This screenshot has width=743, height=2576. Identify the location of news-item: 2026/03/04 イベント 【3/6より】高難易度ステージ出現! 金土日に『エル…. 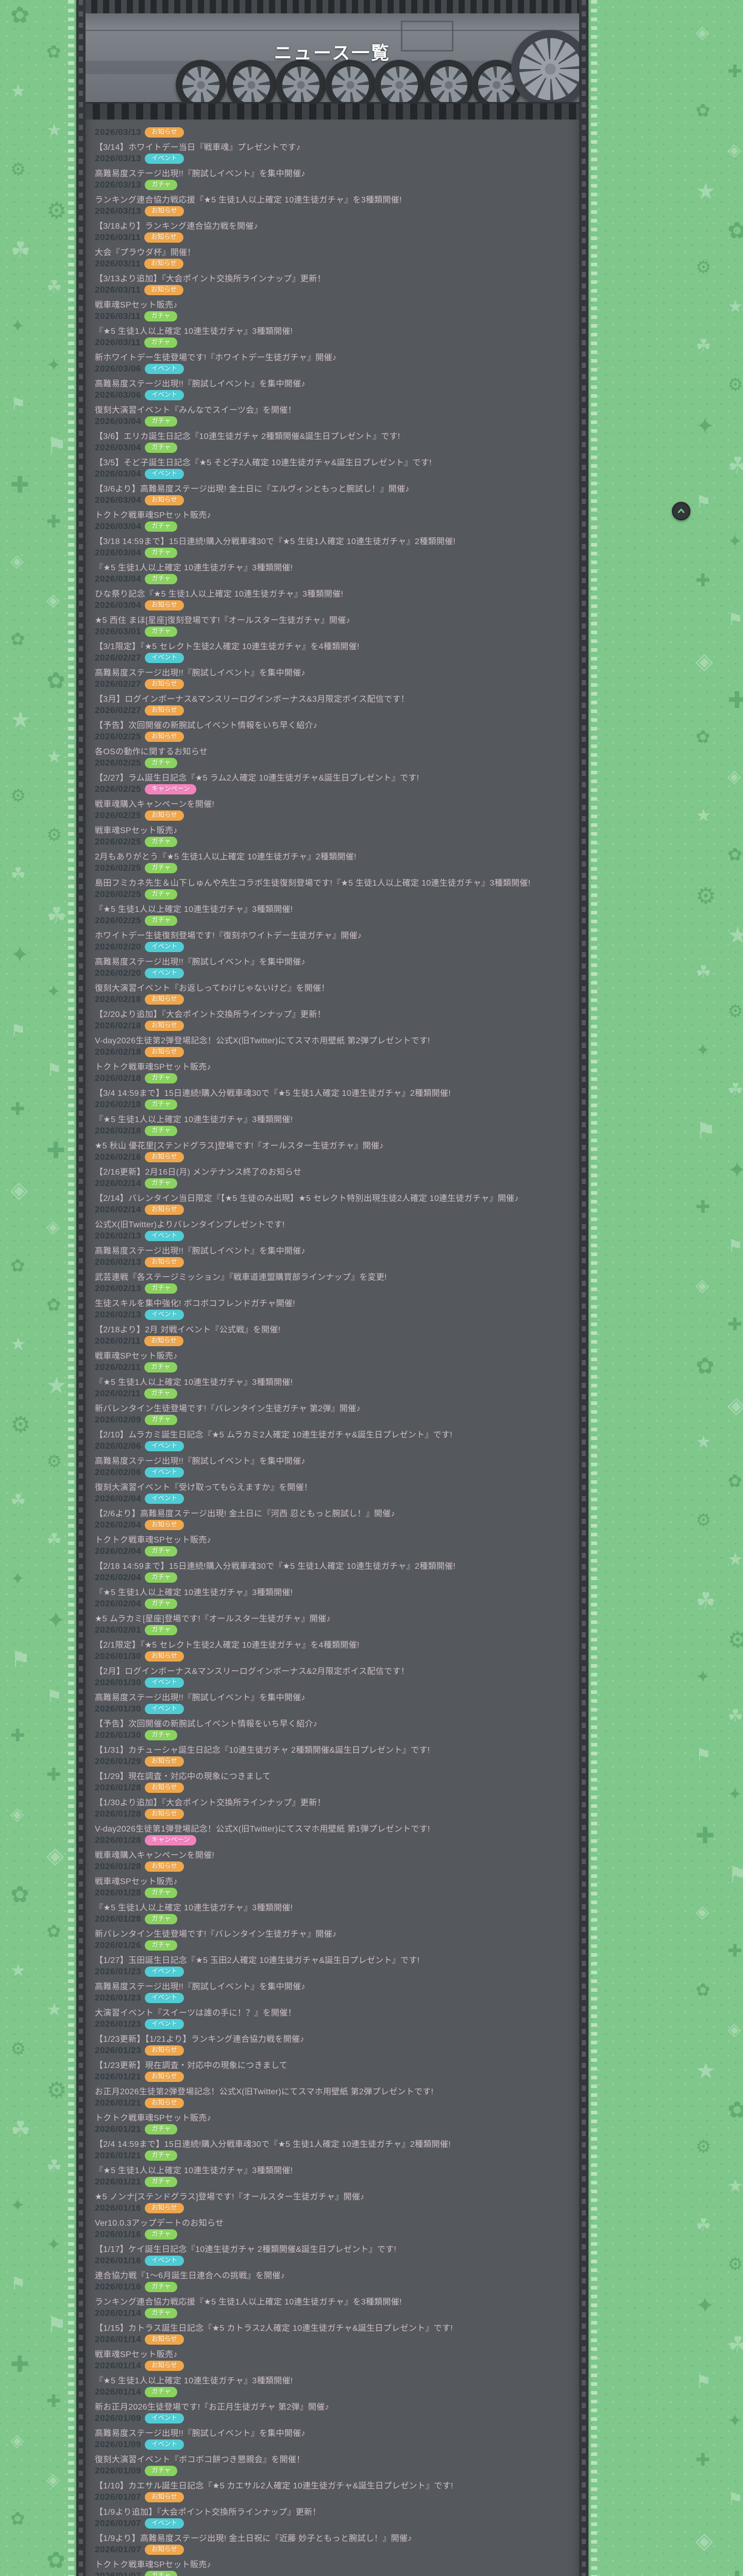
(332, 481).